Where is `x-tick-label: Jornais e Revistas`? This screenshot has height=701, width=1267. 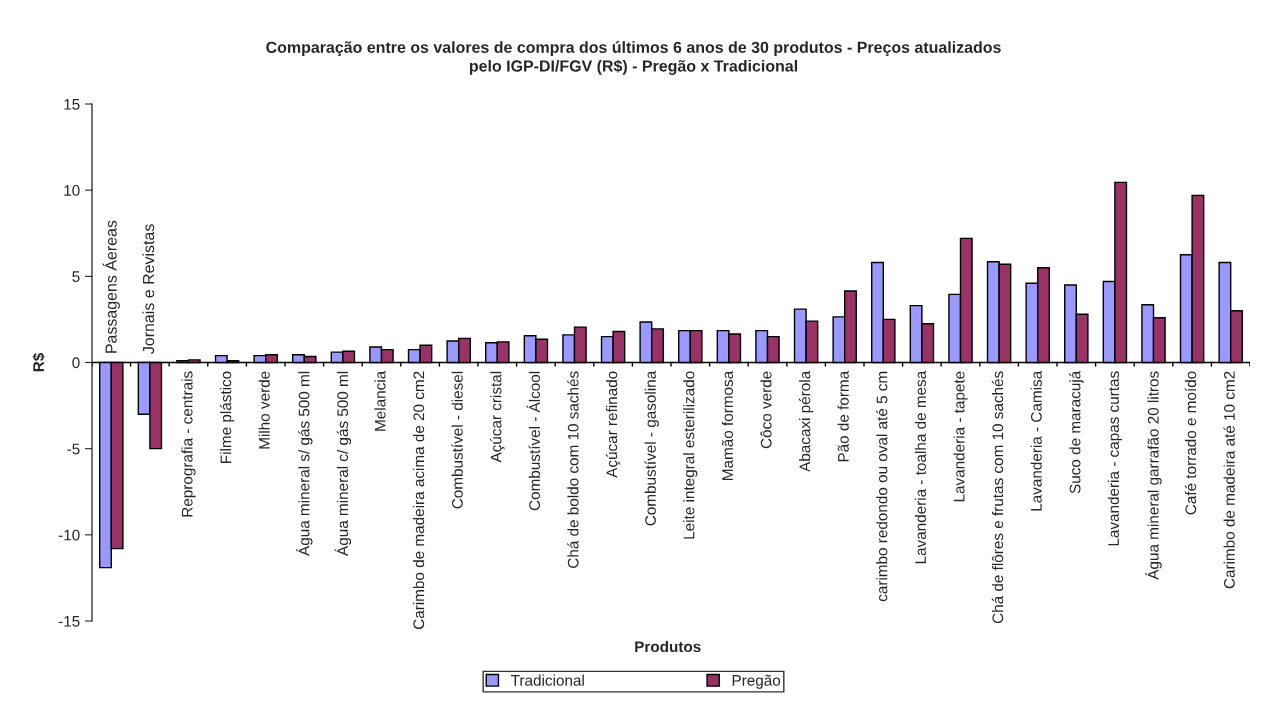
x-tick-label: Jornais e Revistas is located at coordinates (148, 289).